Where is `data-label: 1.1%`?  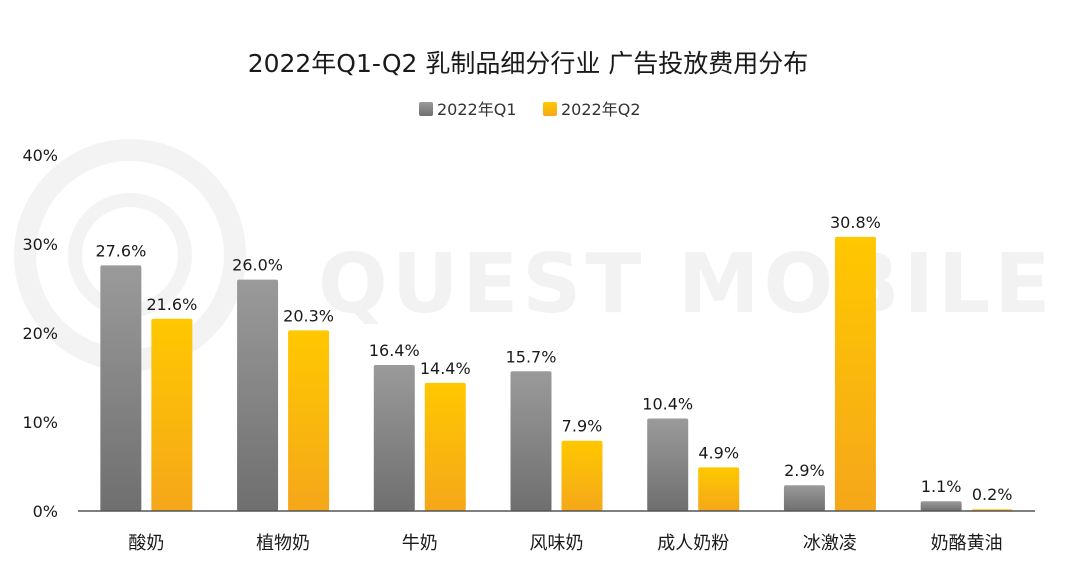 data-label: 1.1% is located at coordinates (941, 486).